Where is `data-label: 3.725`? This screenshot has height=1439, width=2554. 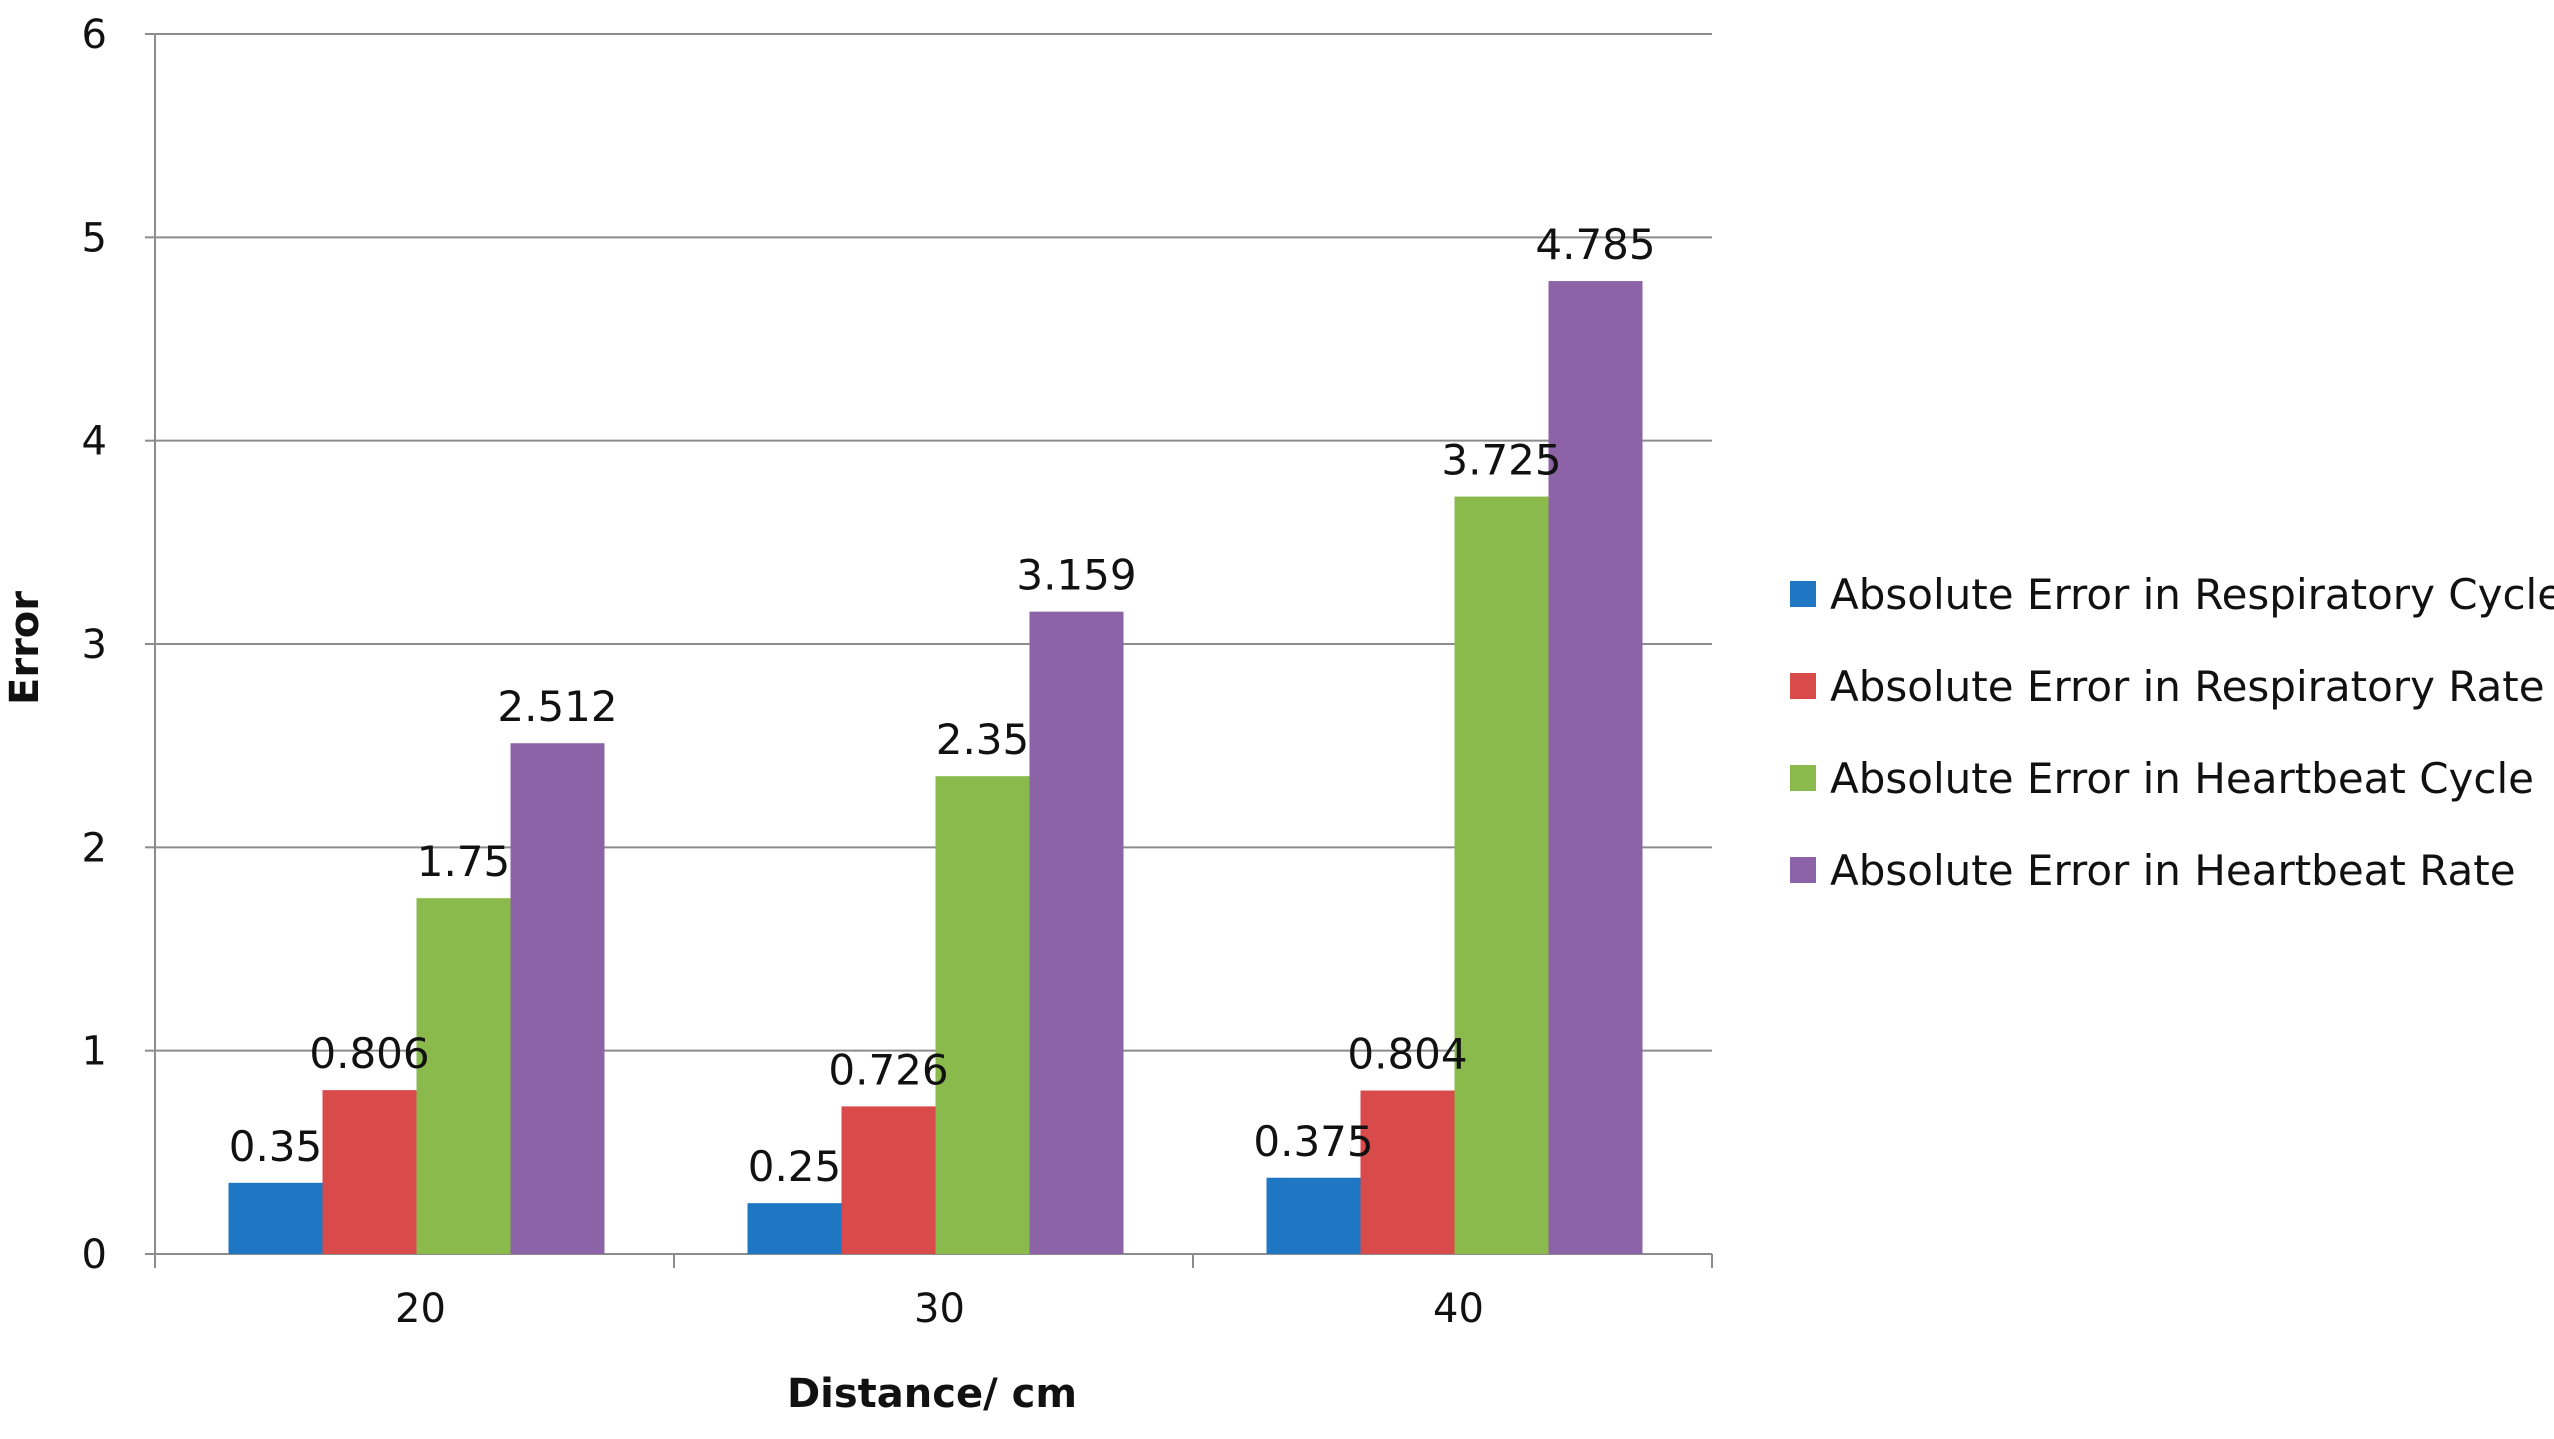
data-label: 3.725 is located at coordinates (1501, 460).